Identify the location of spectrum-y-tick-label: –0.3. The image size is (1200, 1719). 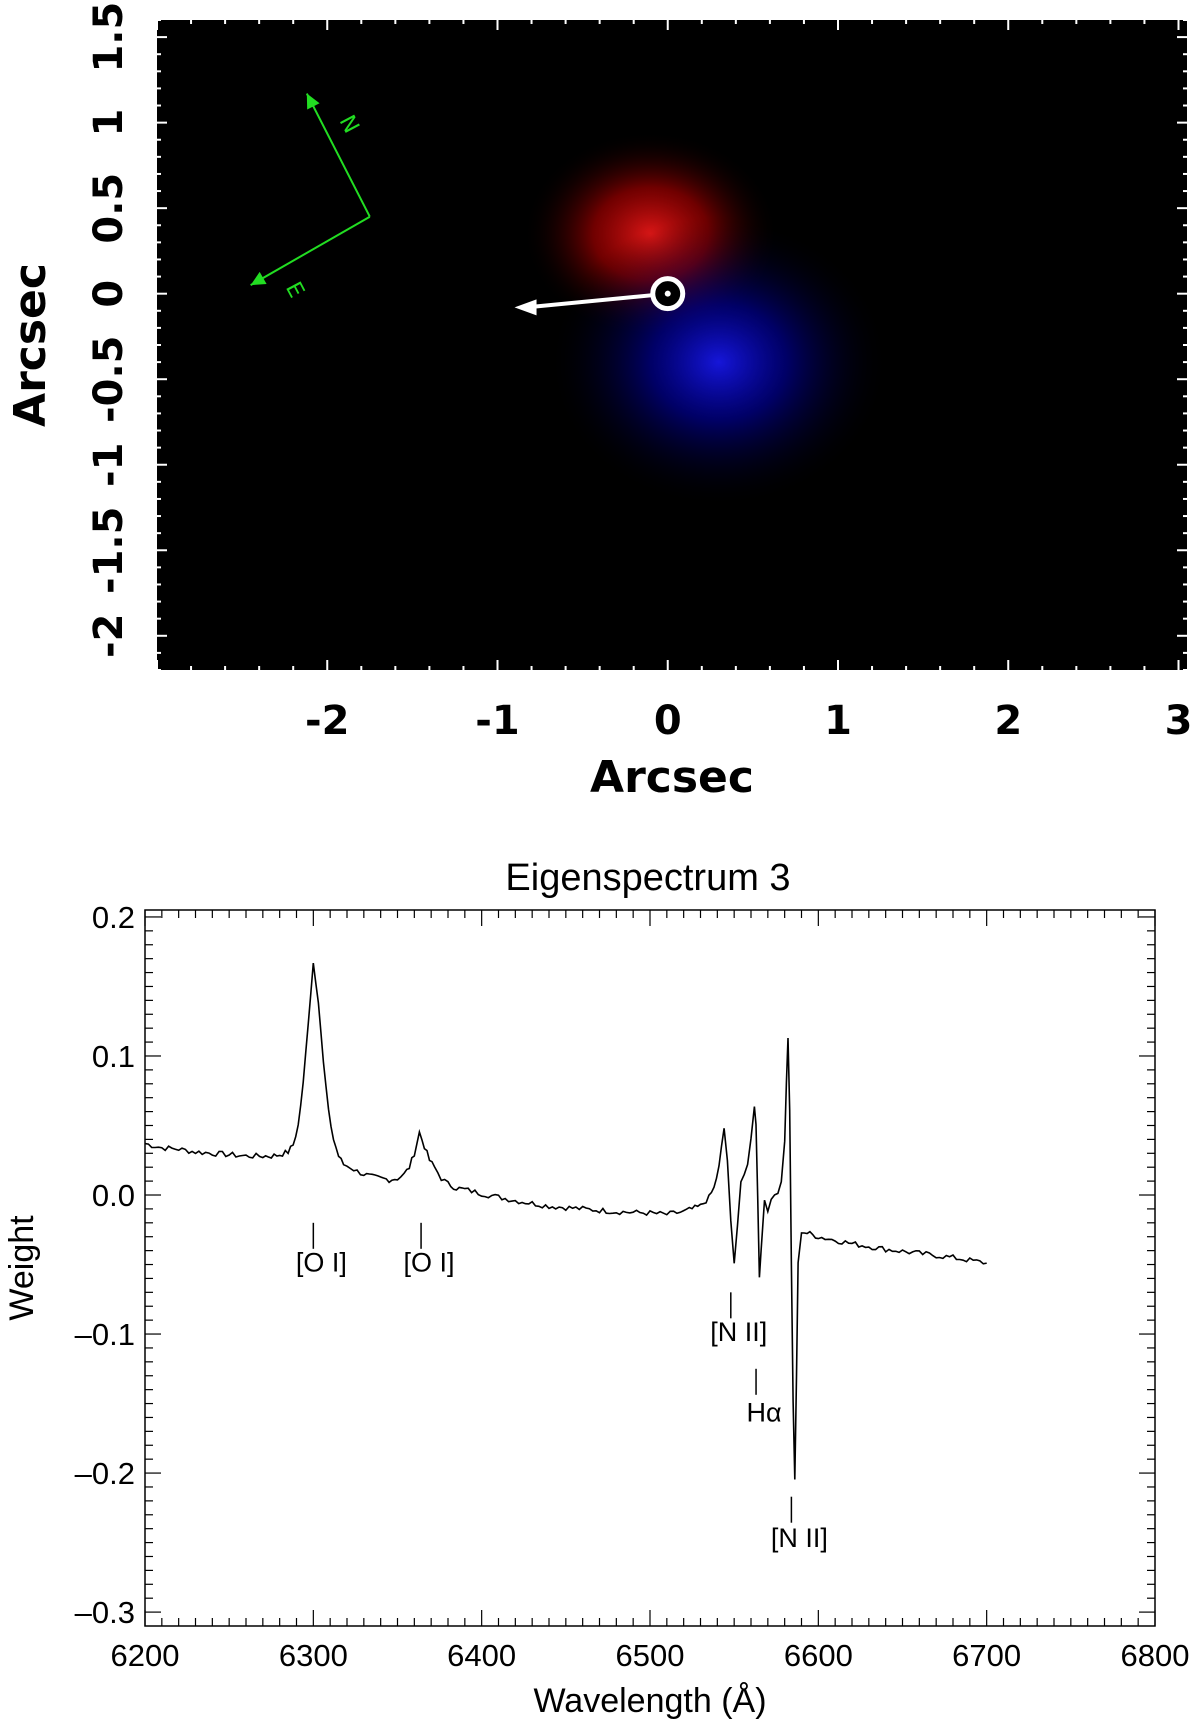
(105, 1612).